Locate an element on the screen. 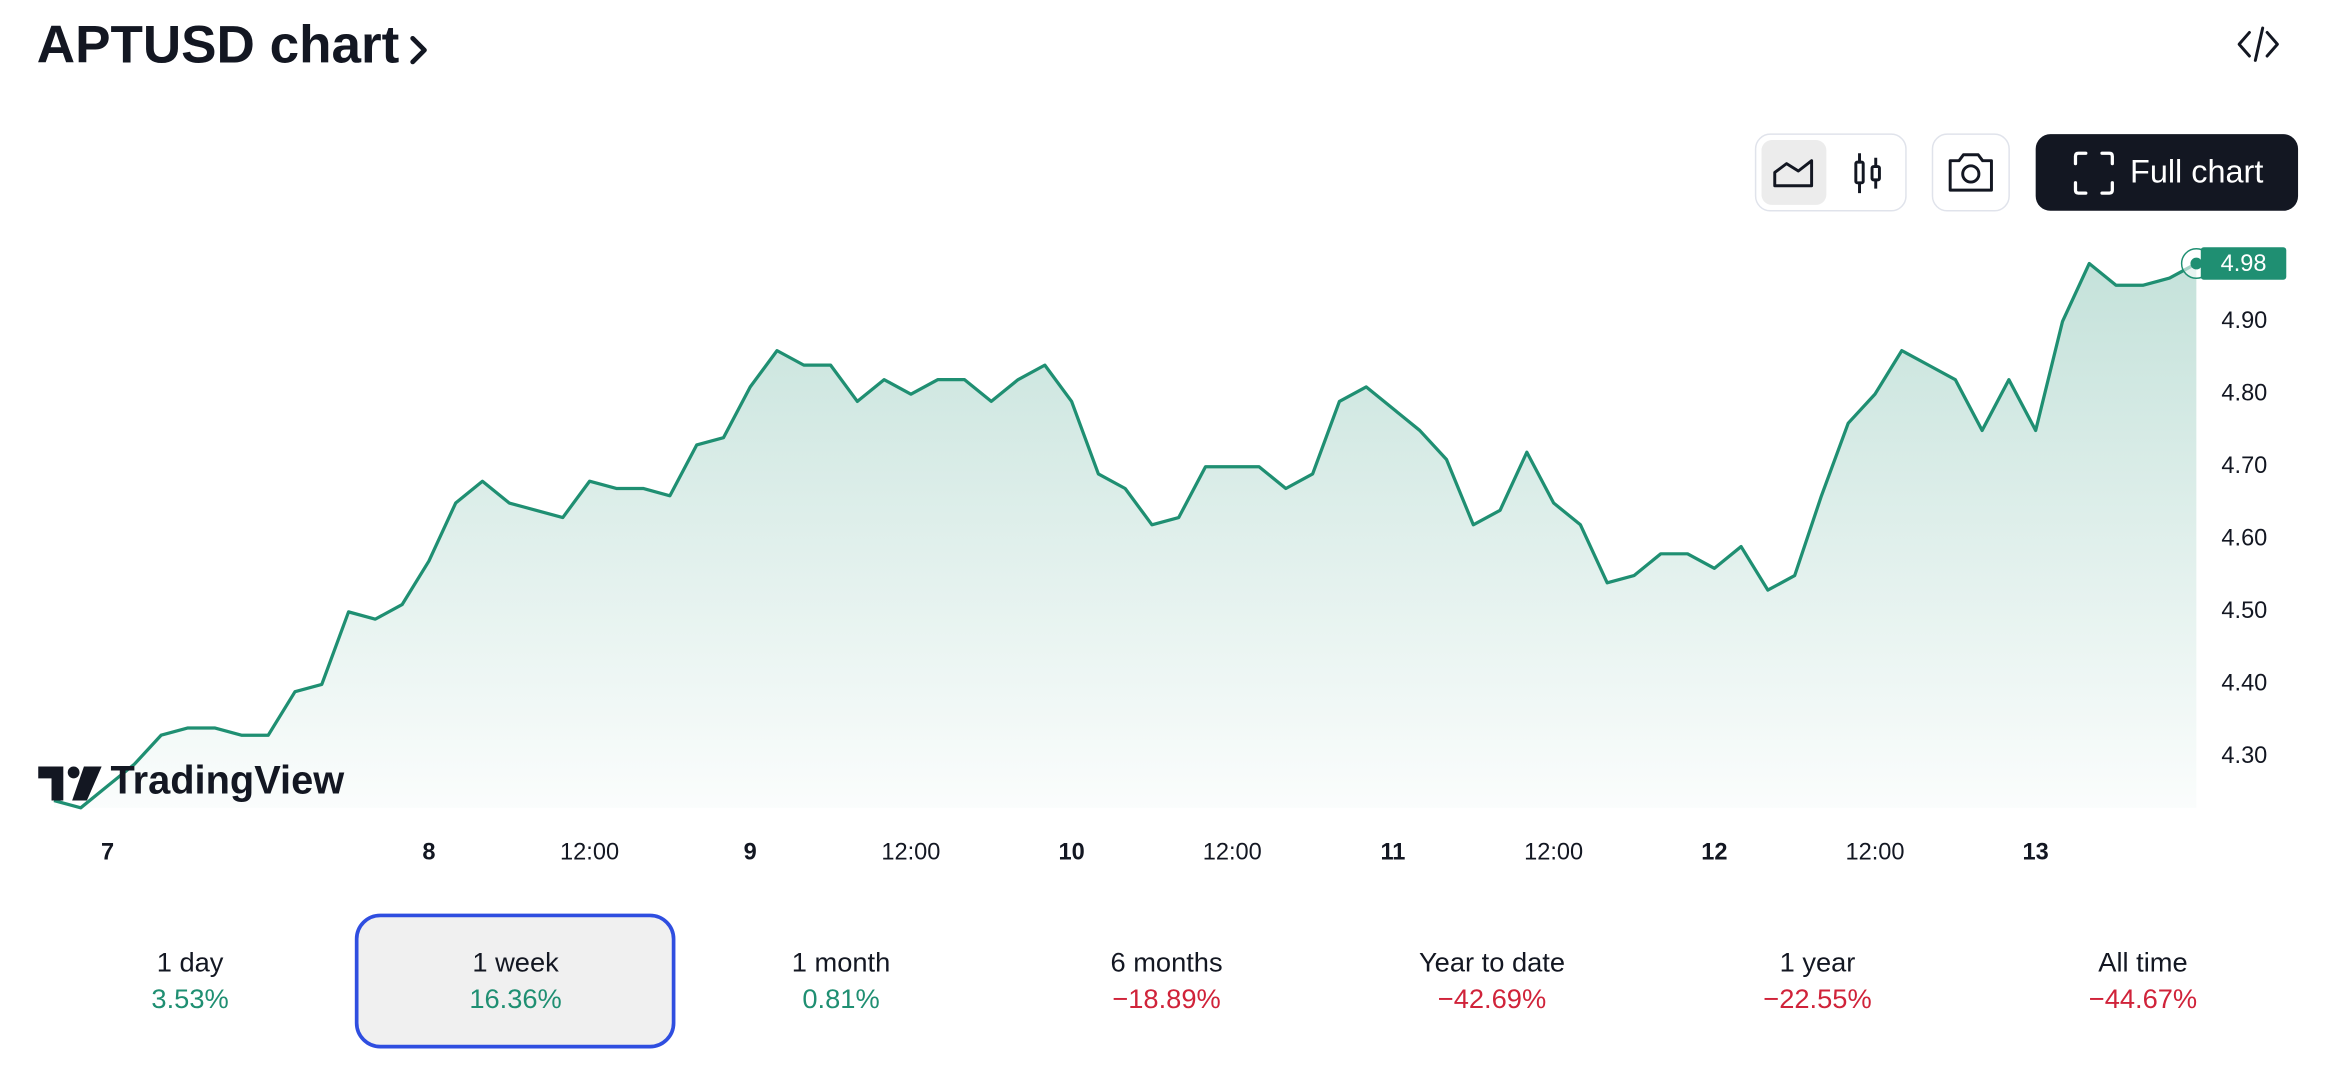 Image resolution: width=2326 pixels, height=1082 pixels. period-label: Year to date is located at coordinates (1492, 961).